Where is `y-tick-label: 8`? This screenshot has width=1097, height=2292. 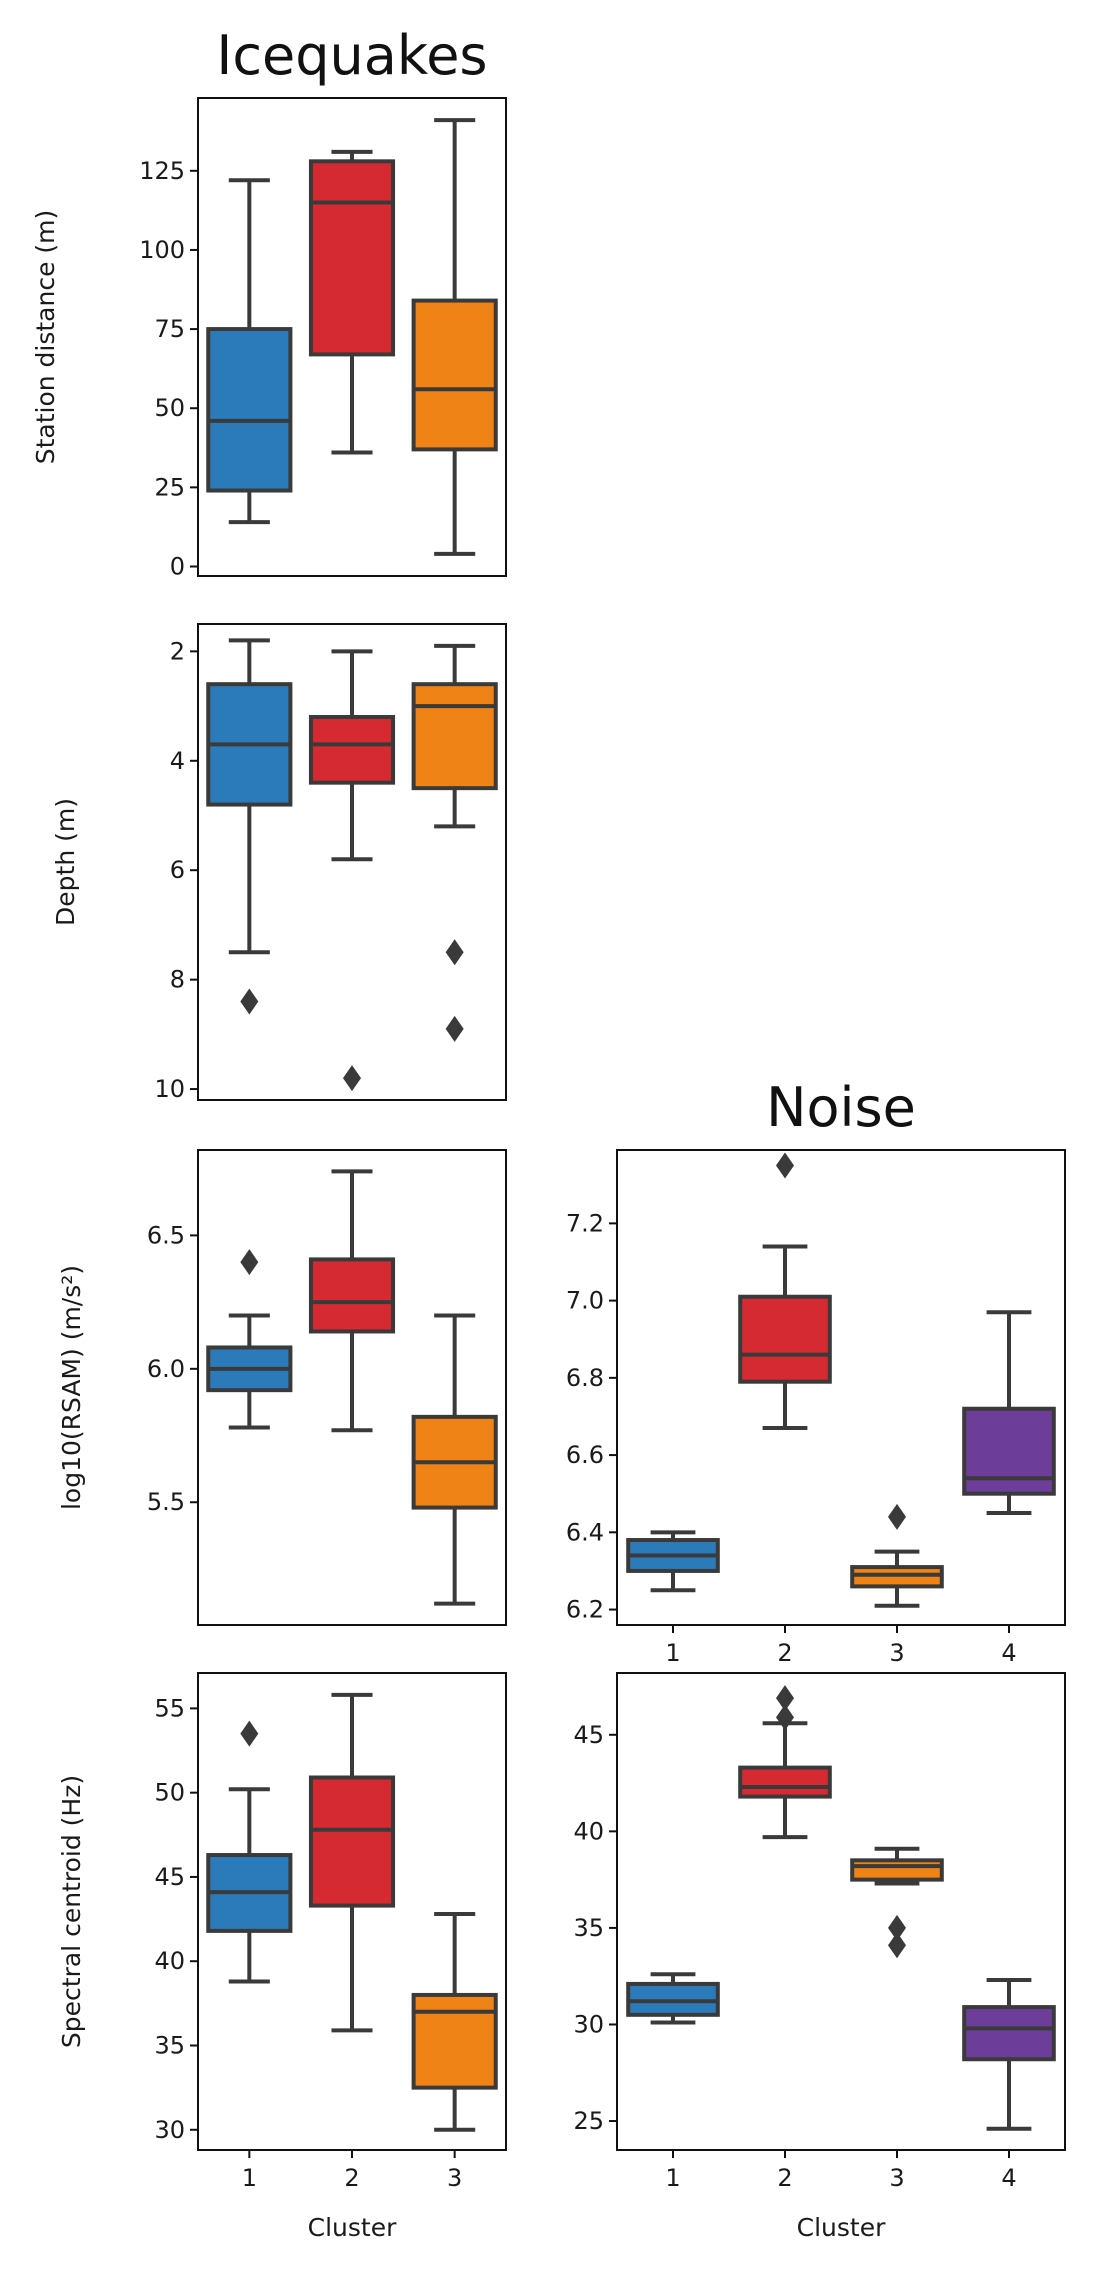 y-tick-label: 8 is located at coordinates (177, 980).